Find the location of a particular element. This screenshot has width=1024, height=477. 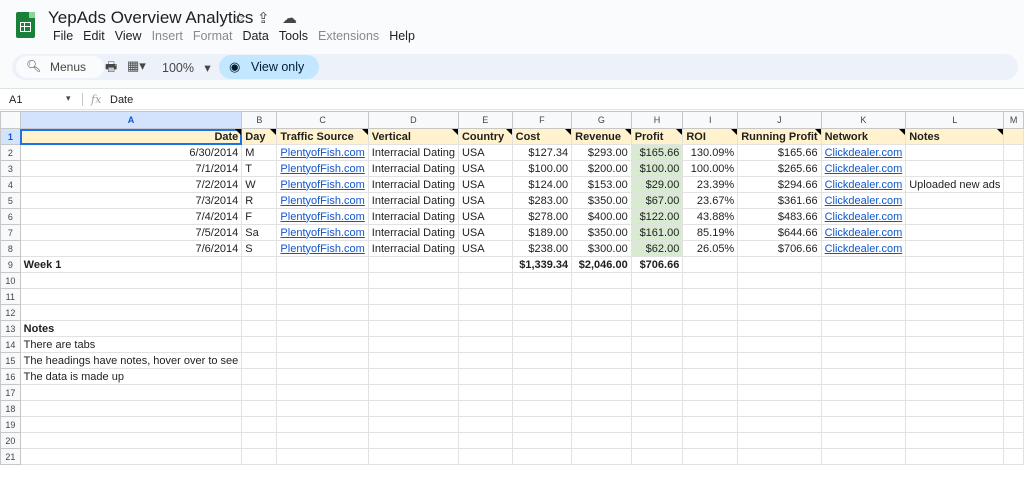

menu-view: View is located at coordinates (128, 36).